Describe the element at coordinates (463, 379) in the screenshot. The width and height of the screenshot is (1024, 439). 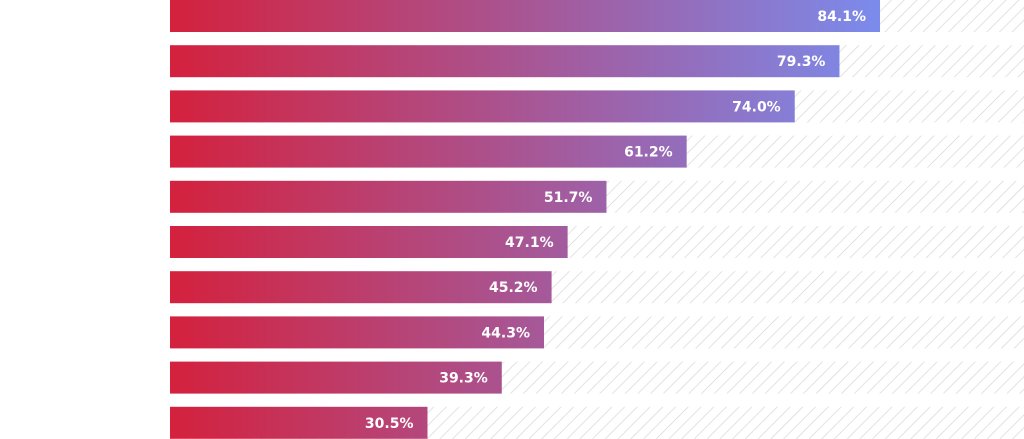
I see `bar-value-label: 39.3%` at that location.